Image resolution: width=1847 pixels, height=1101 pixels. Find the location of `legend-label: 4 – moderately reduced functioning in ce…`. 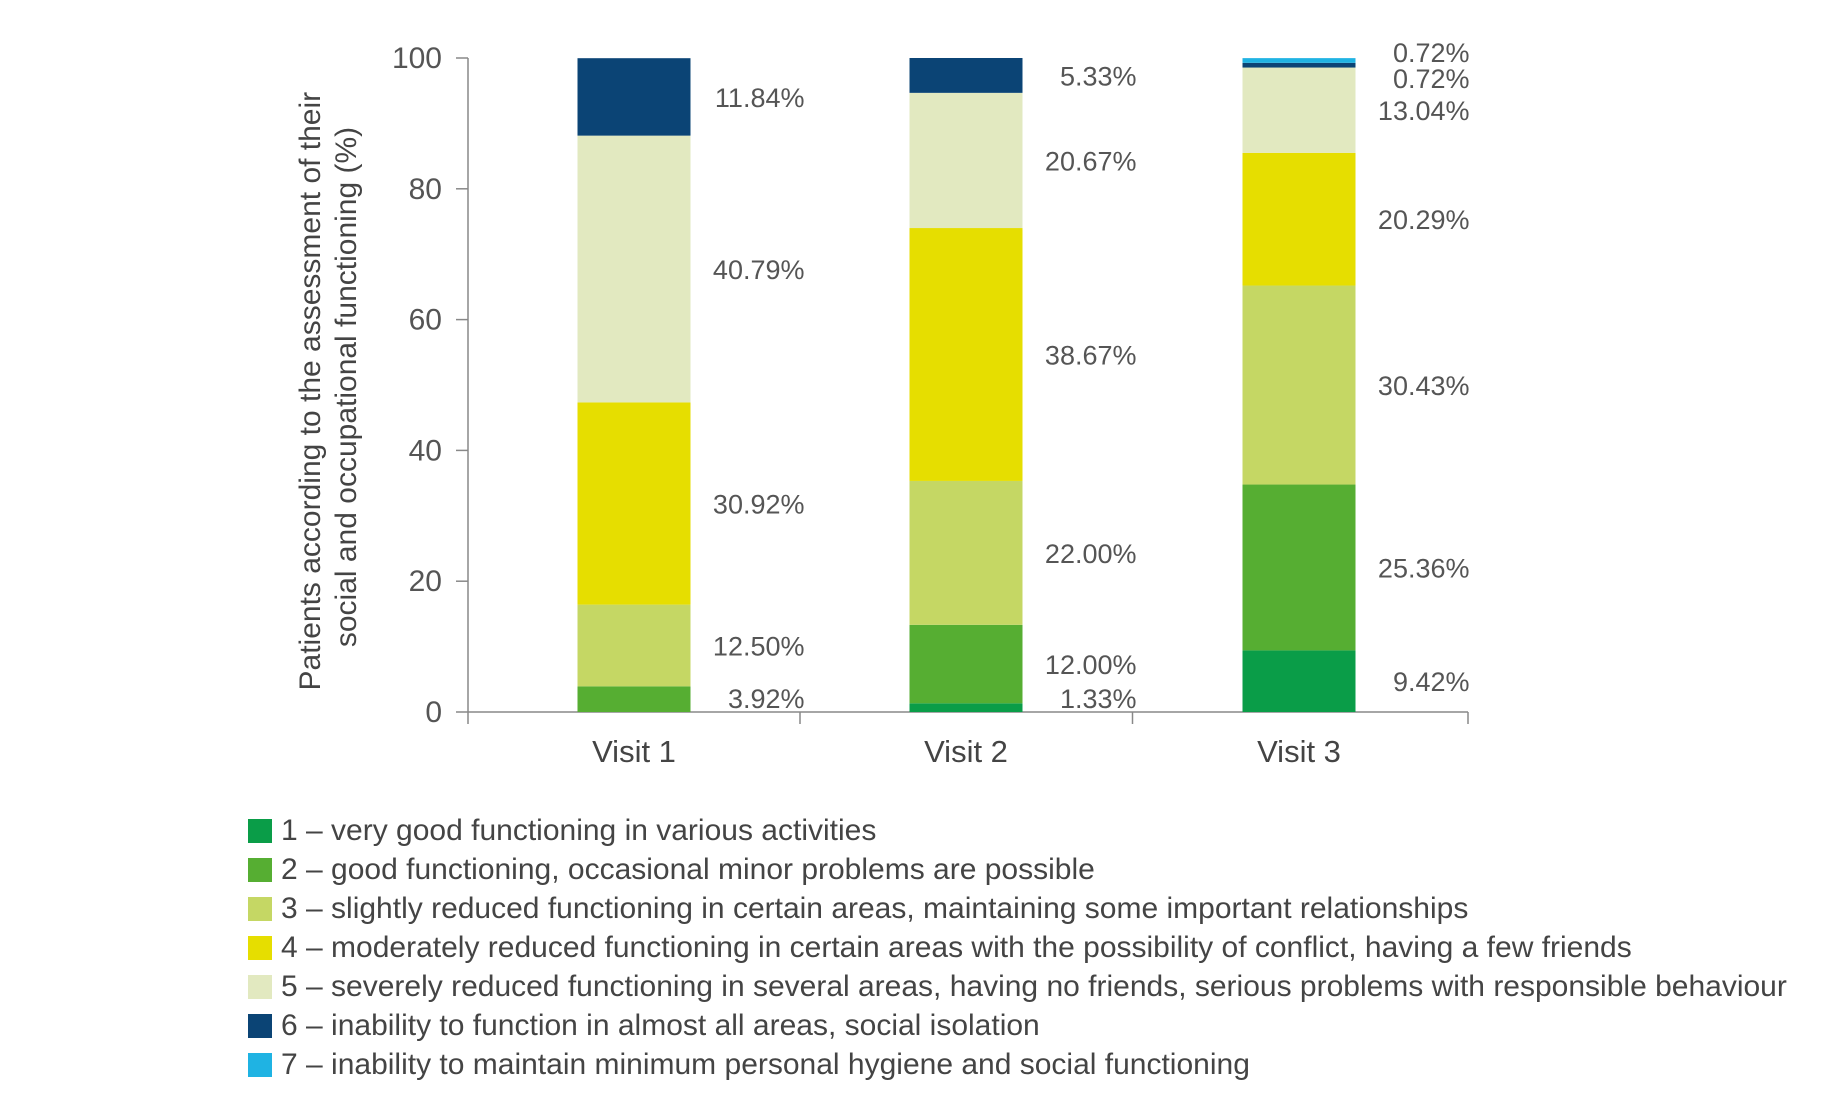

legend-label: 4 – moderately reduced functioning in ce… is located at coordinates (956, 947).